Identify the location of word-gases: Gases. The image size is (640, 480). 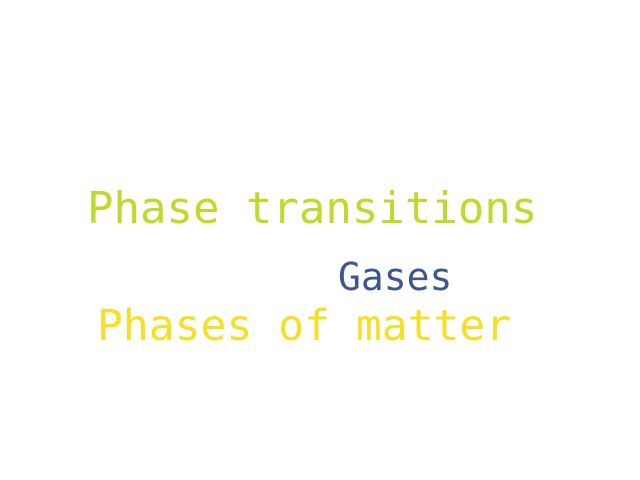
(395, 277).